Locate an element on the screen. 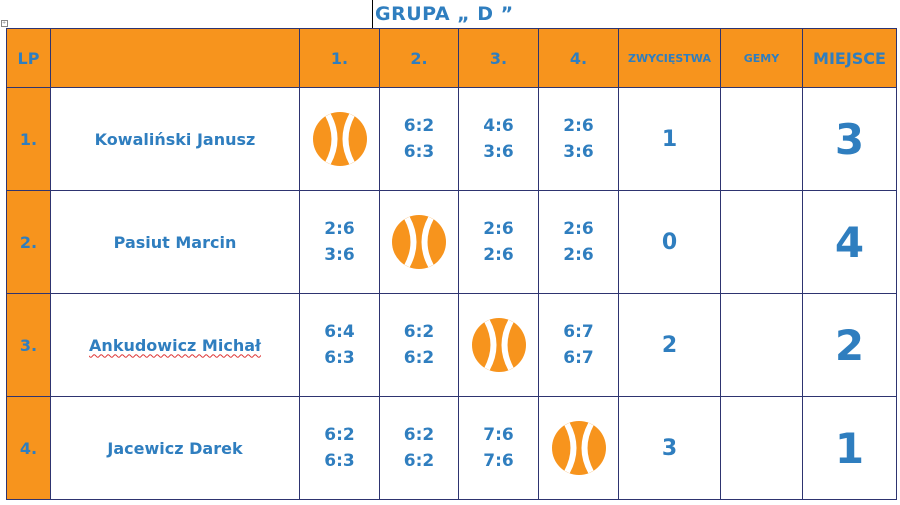 This screenshot has height=505, width=900. header-row: LP 1. 2. 3. 4. ZWYCIĘSTWA GEMY MIEJSCE is located at coordinates (451, 58).